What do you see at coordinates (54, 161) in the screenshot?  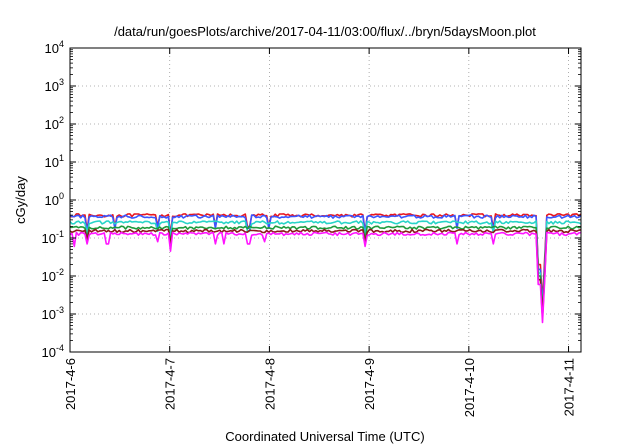 I see `y-tick-label: 10¹` at bounding box center [54, 161].